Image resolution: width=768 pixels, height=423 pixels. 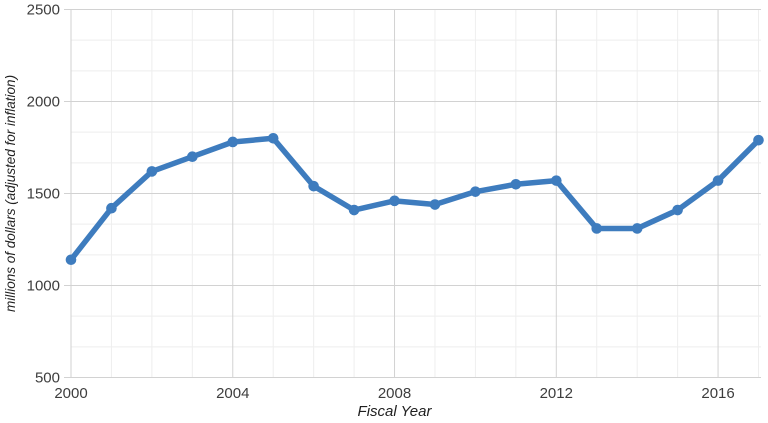 I want to click on x-tick-label: 2012, so click(x=556, y=393).